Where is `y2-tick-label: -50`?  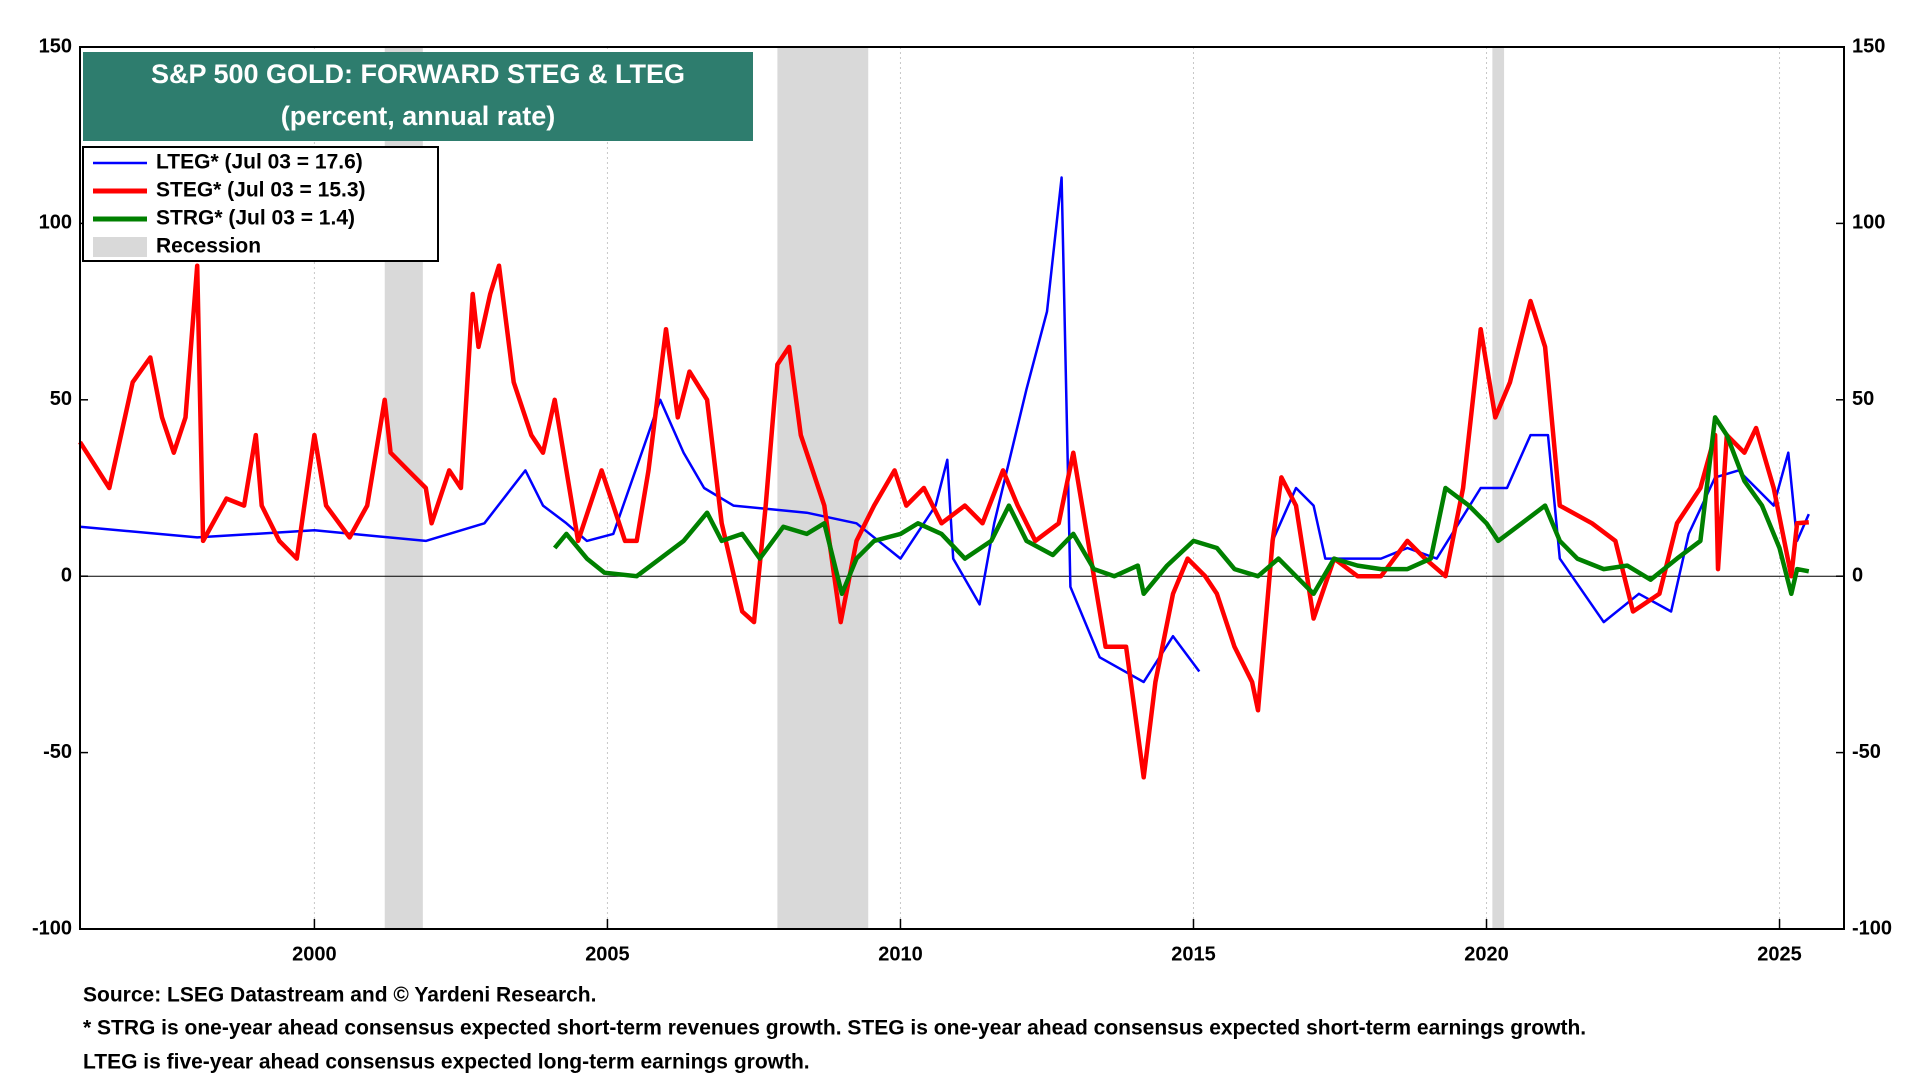
y2-tick-label: -50 is located at coordinates (1866, 752).